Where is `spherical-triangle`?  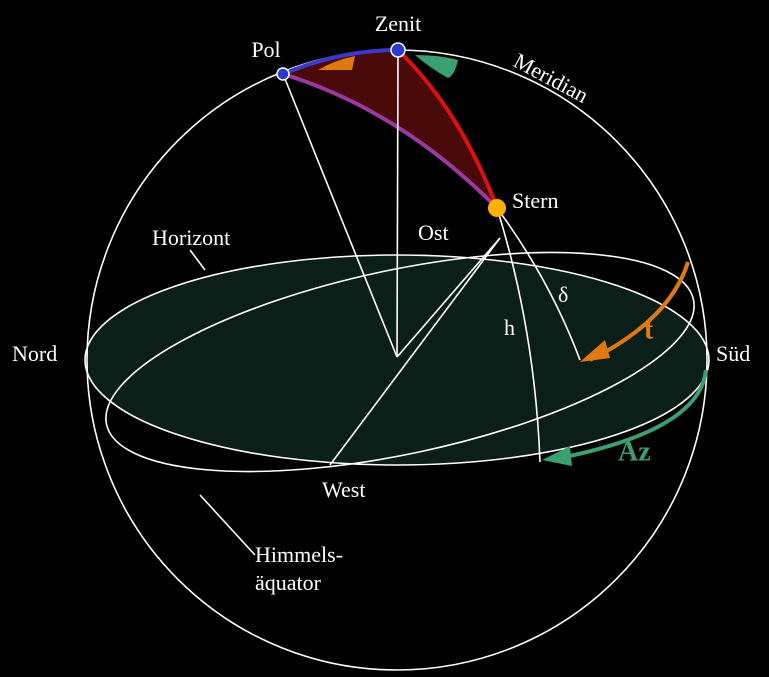 spherical-triangle is located at coordinates (390, 129).